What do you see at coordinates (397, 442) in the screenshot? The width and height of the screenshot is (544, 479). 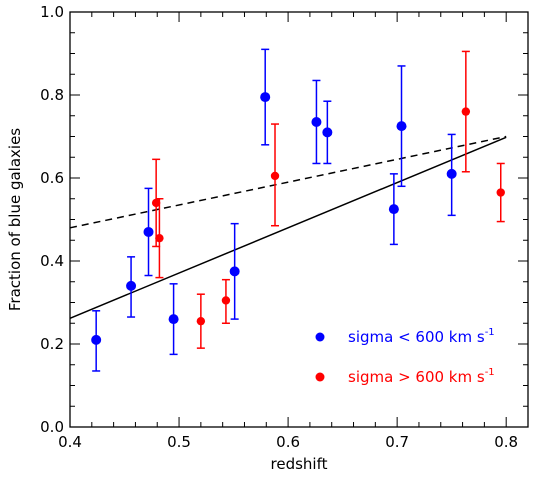 I see `x-tick-label: 0.7` at bounding box center [397, 442].